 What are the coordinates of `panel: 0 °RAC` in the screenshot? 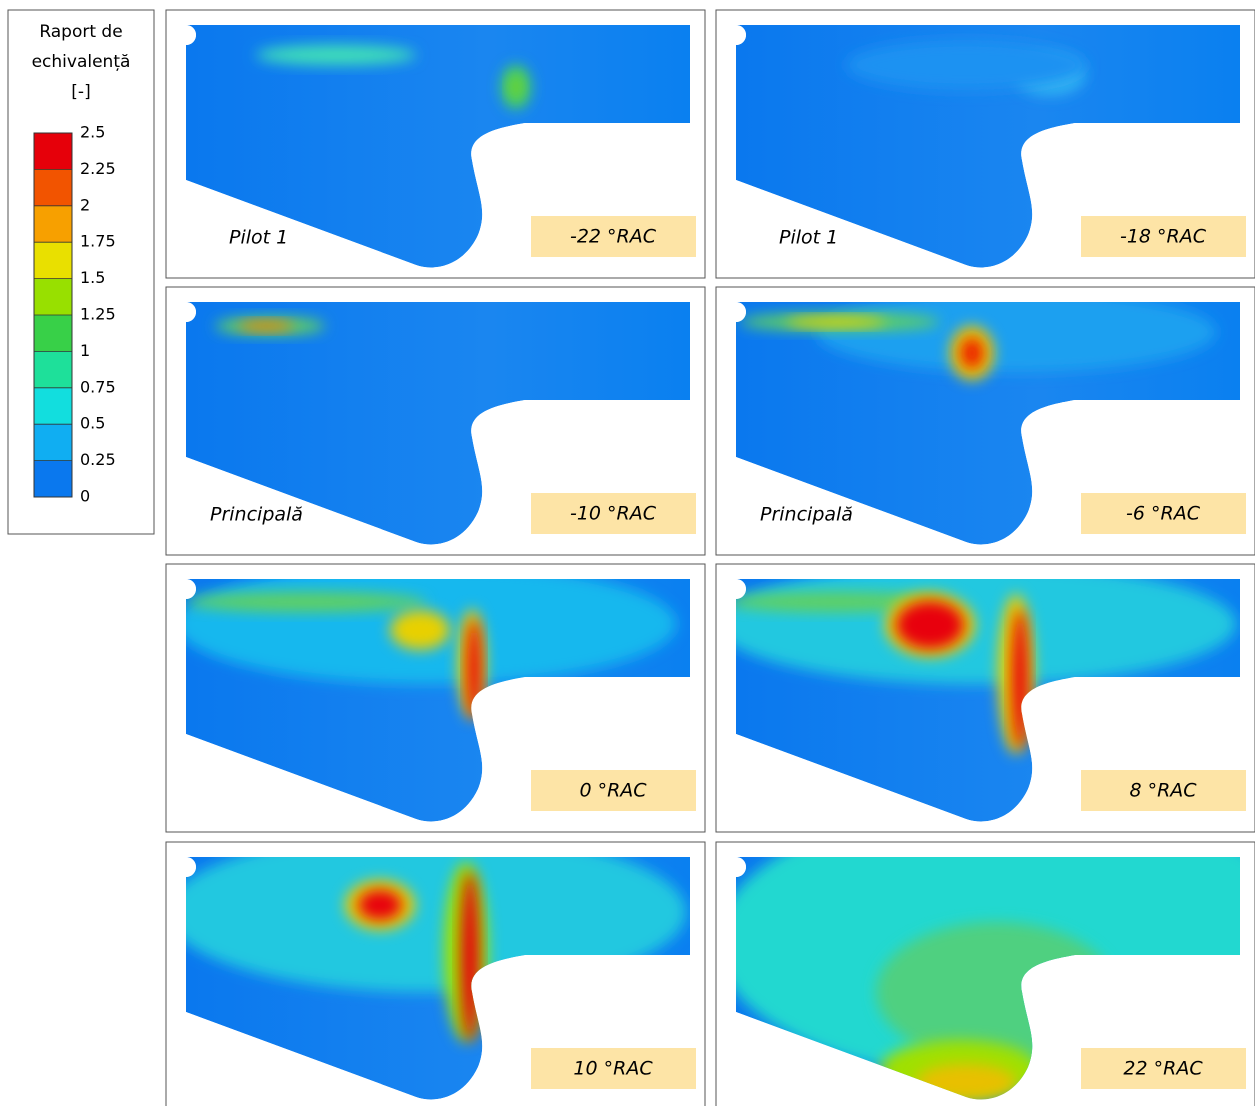 It's located at (435, 698).